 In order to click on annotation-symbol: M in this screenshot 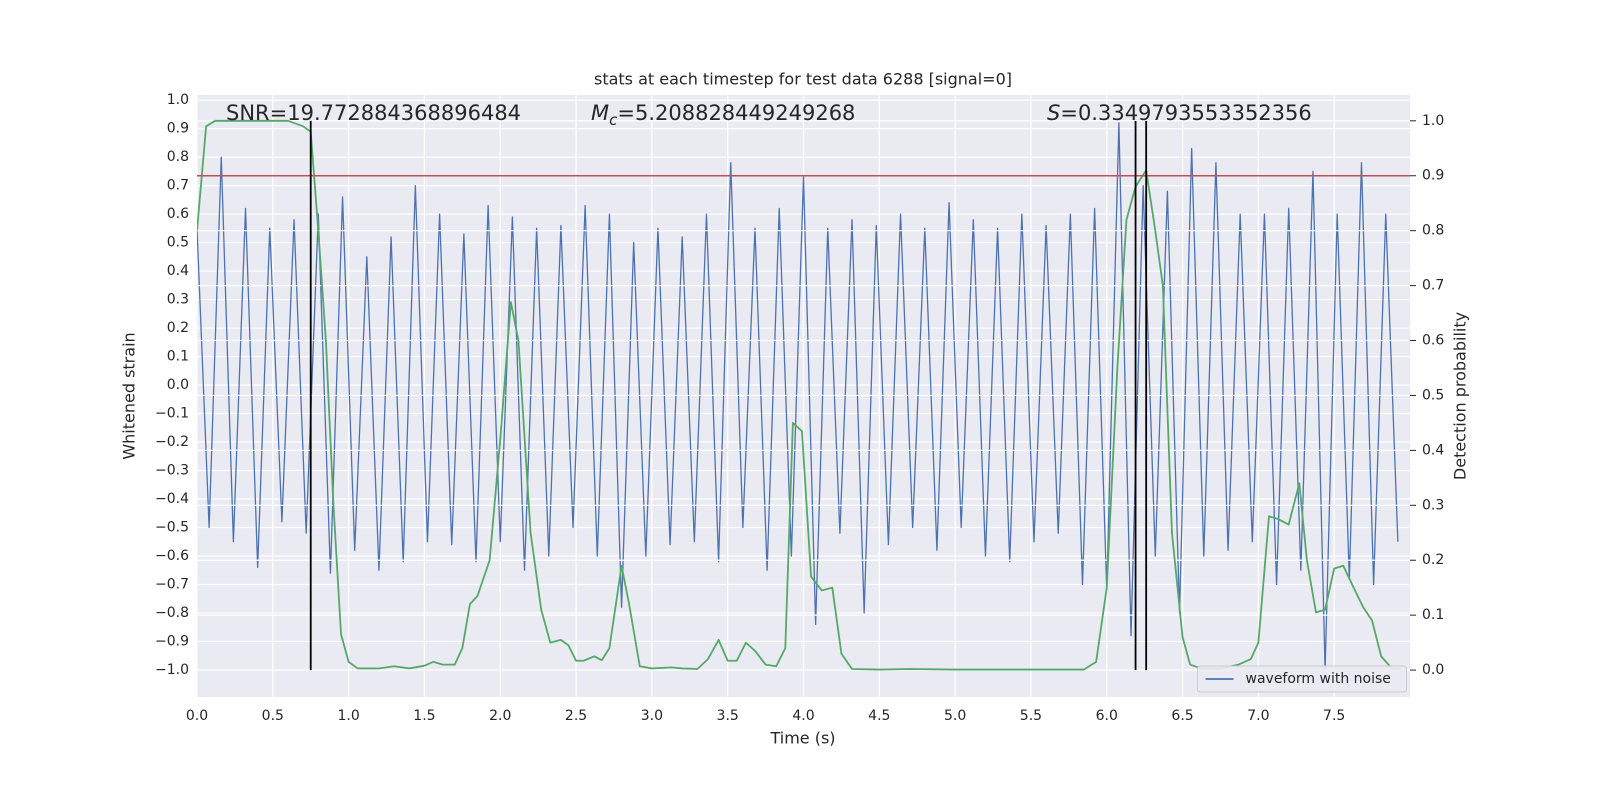, I will do `click(600, 113)`.